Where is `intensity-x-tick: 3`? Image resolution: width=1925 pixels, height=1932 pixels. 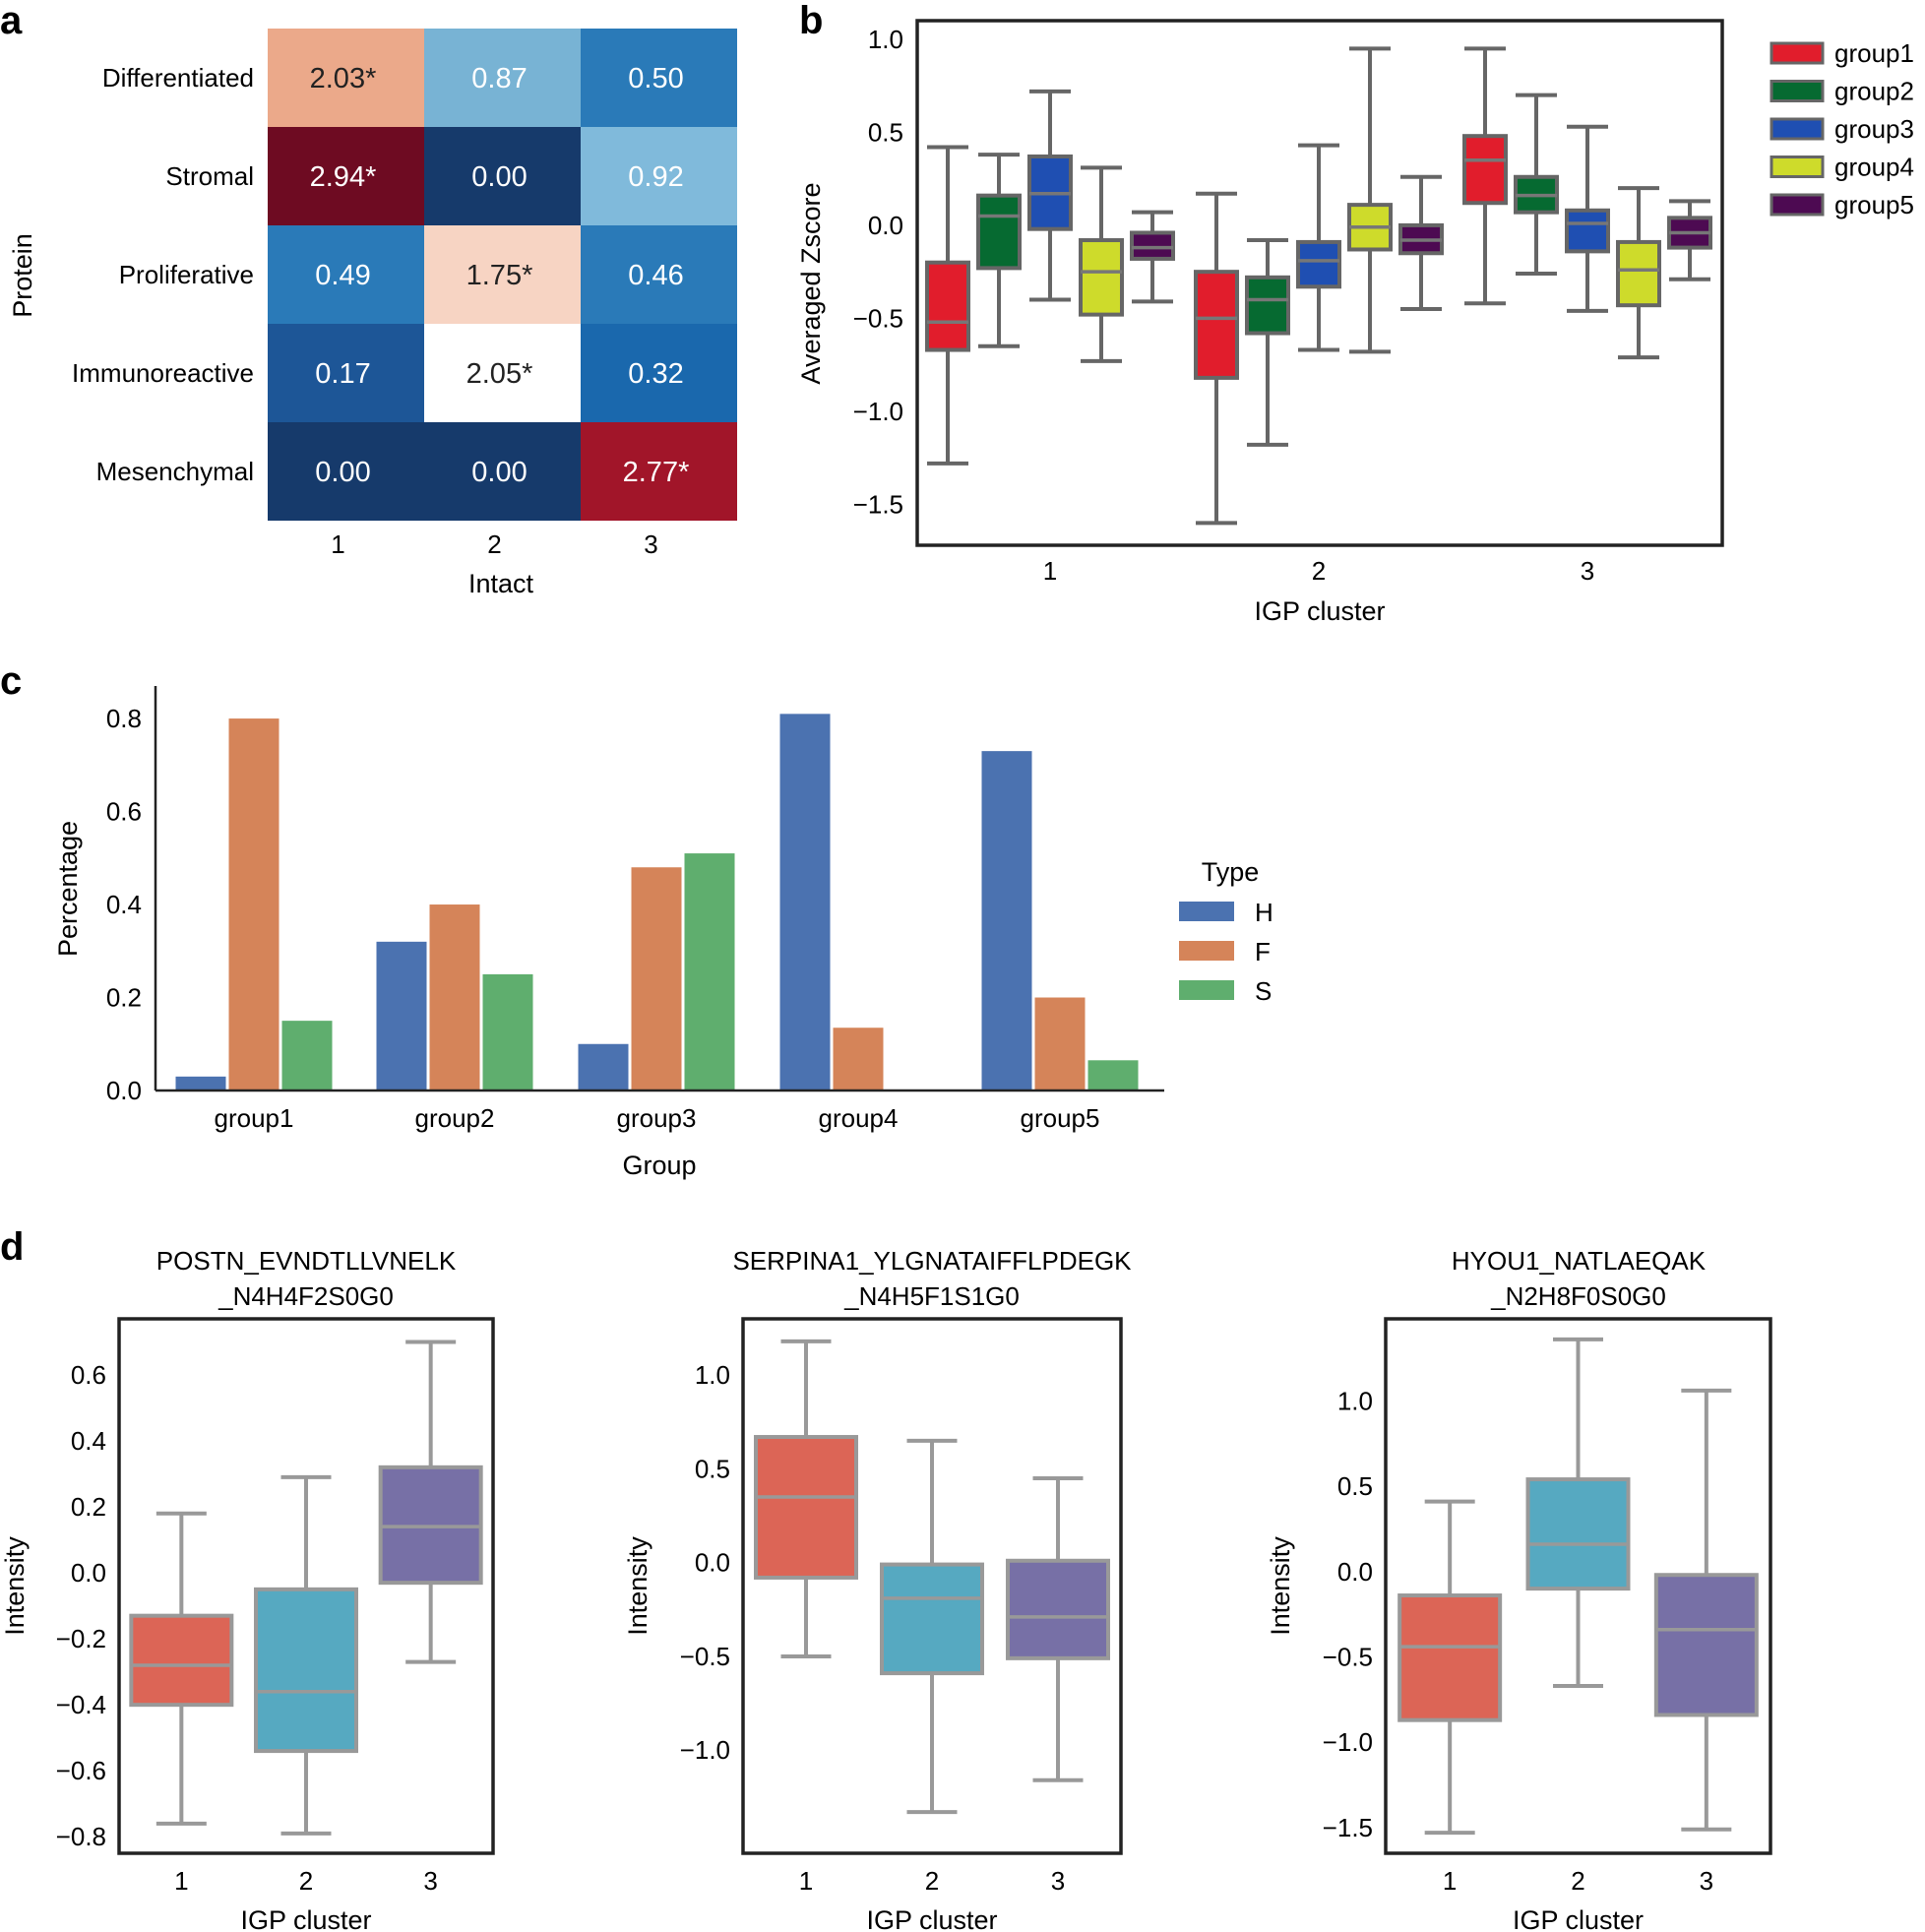 intensity-x-tick: 3 is located at coordinates (1706, 1881).